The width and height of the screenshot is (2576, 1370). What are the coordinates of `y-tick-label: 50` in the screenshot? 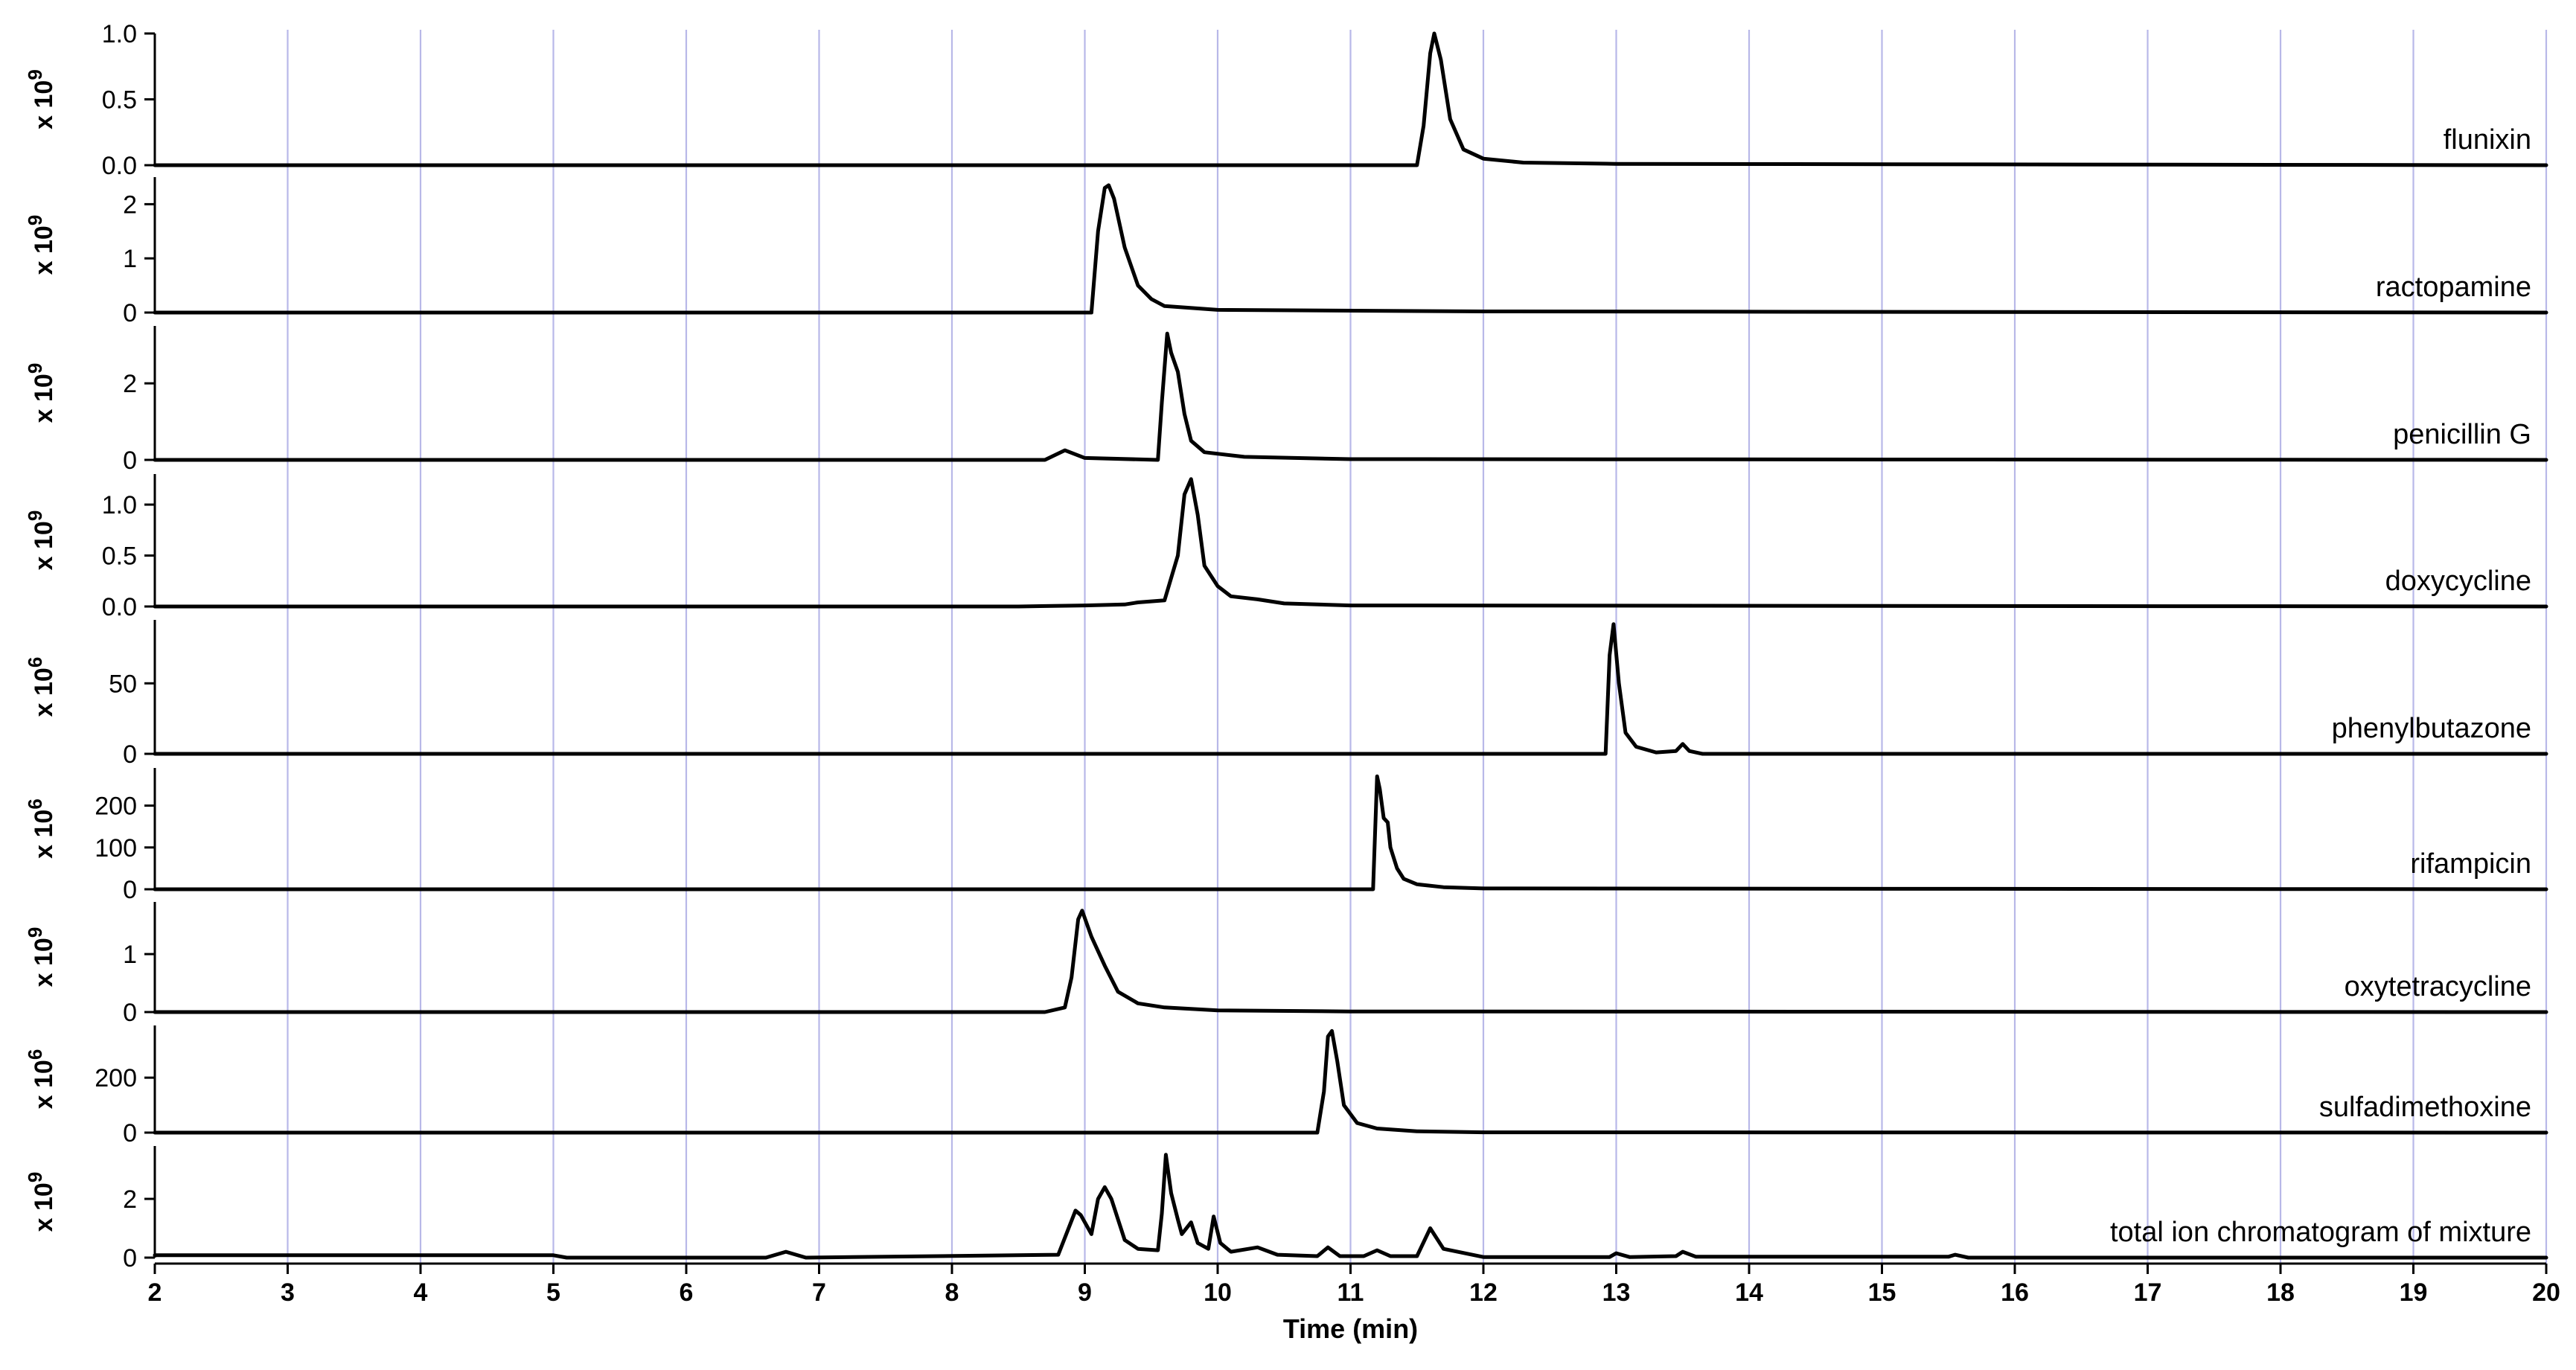 It's located at (123, 684).